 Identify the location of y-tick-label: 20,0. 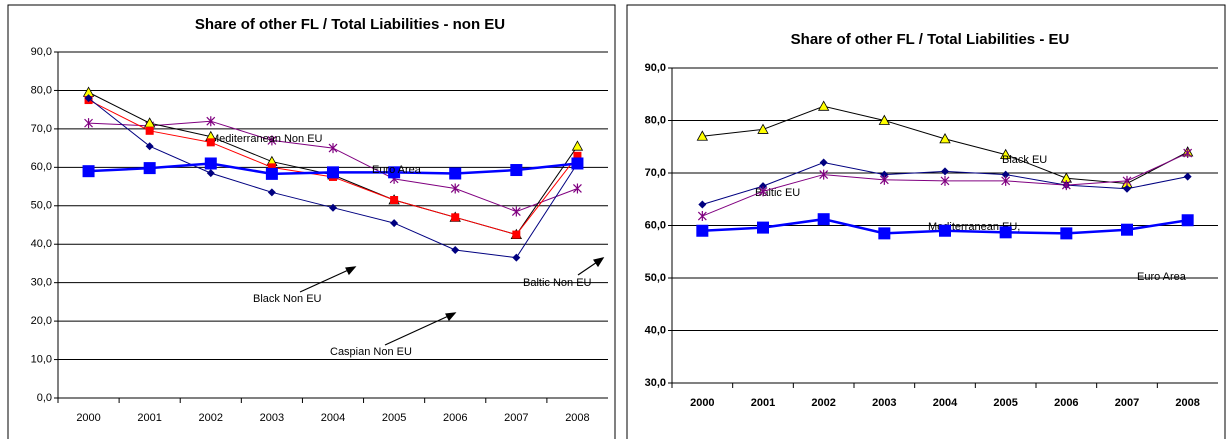
(41, 321).